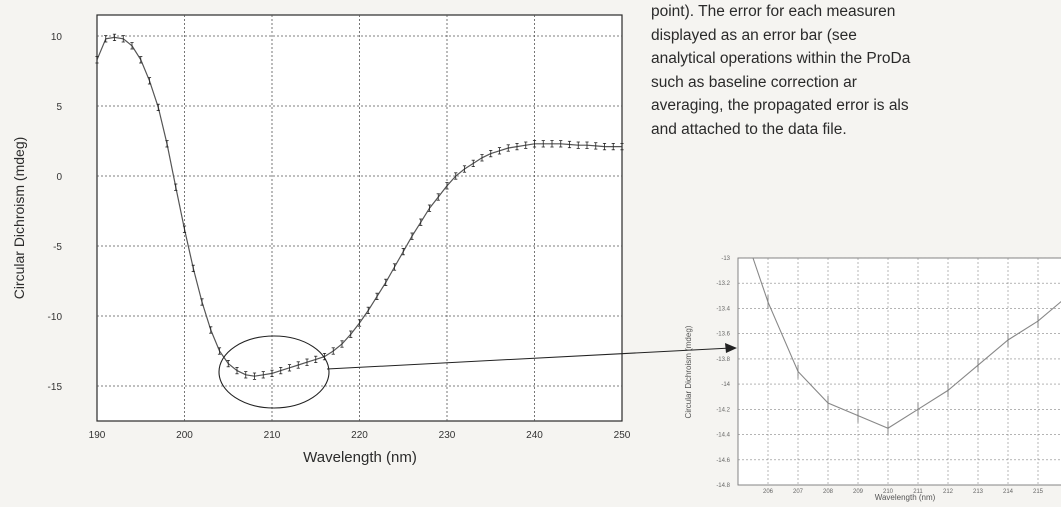 The height and width of the screenshot is (507, 1061). I want to click on inset-y-tick-label: -14, so click(725, 385).